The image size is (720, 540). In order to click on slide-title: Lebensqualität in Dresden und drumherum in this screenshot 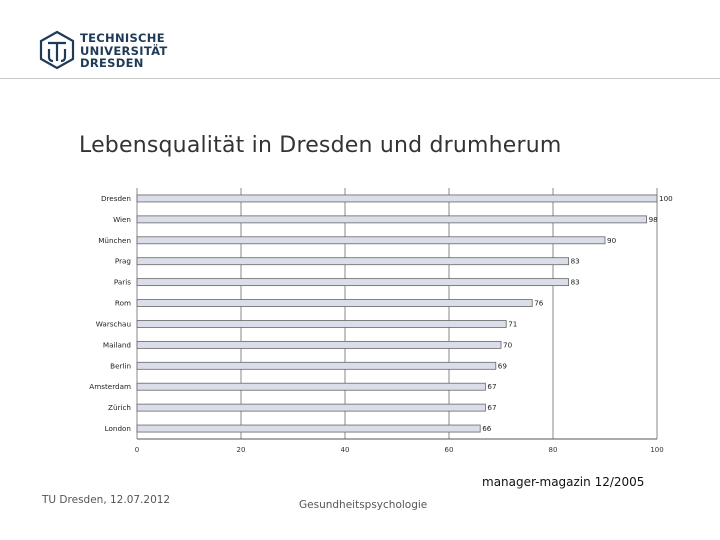, I will do `click(320, 145)`.